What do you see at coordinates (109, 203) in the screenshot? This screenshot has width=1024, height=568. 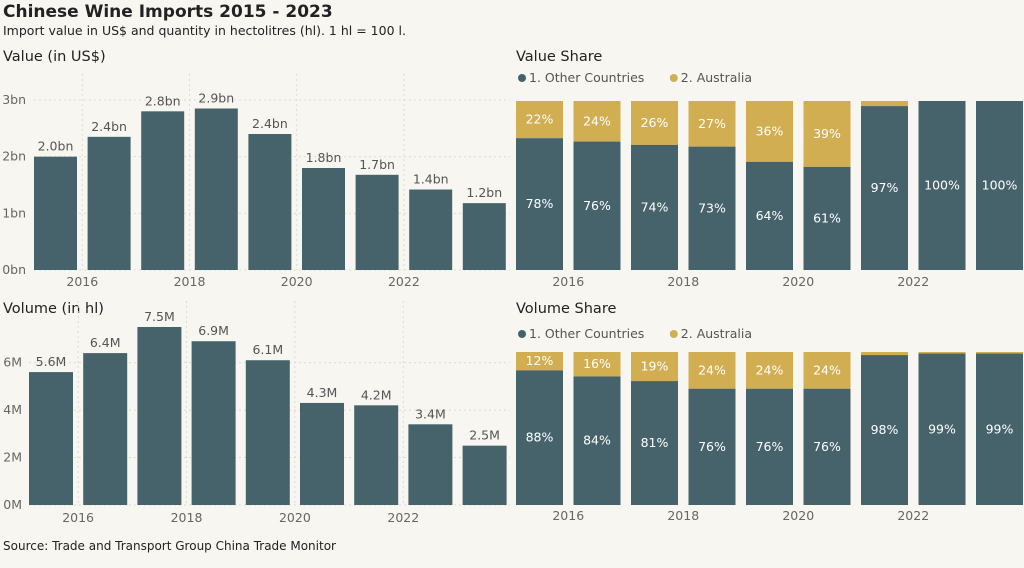 I see `bar-2016` at bounding box center [109, 203].